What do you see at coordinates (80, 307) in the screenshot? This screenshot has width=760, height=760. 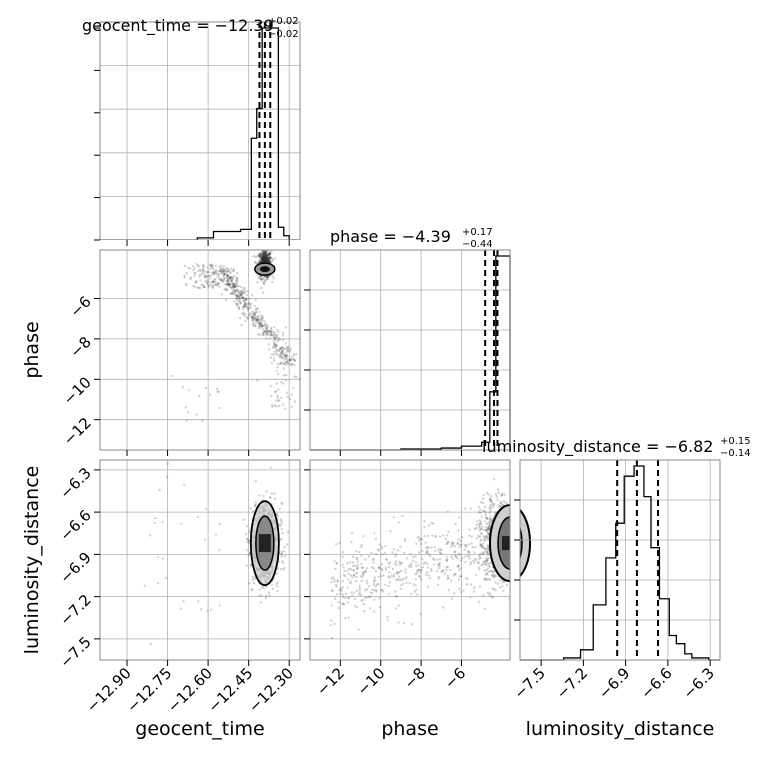 I see `y-tick-label-phase: −6` at bounding box center [80, 307].